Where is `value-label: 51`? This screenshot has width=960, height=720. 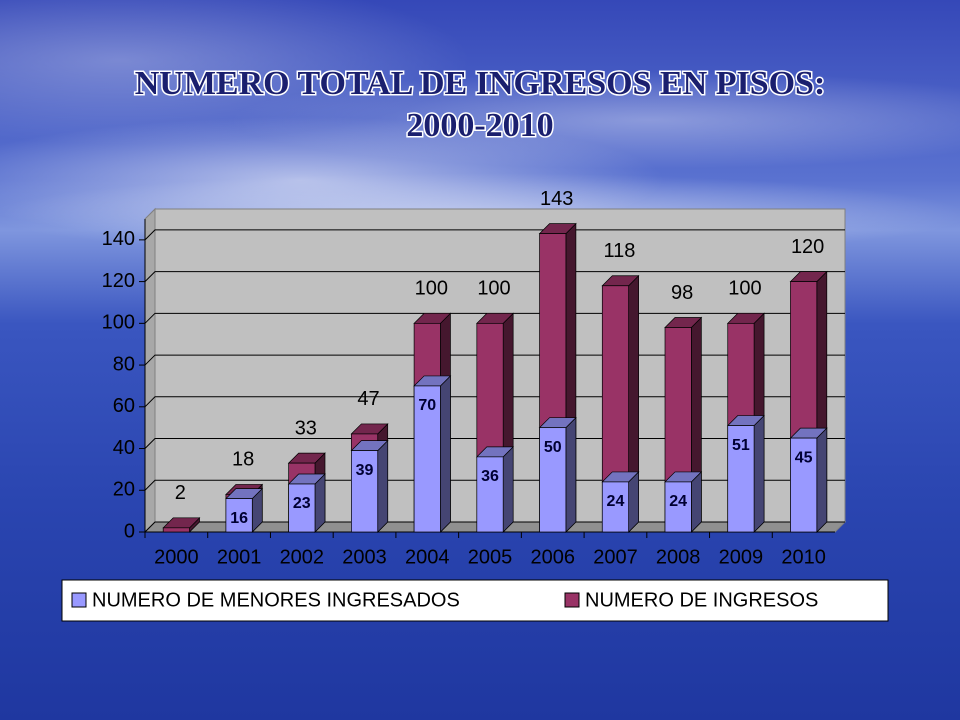
value-label: 51 is located at coordinates (741, 445).